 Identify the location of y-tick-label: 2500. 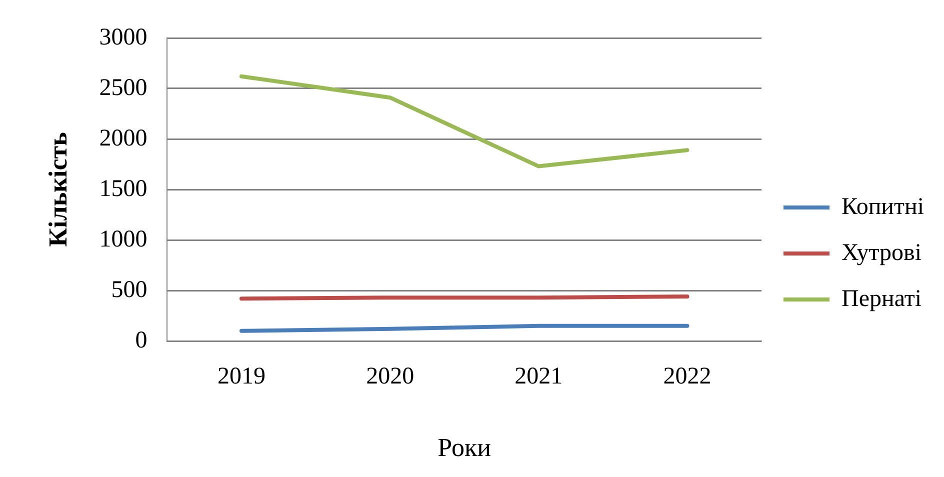
(123, 87).